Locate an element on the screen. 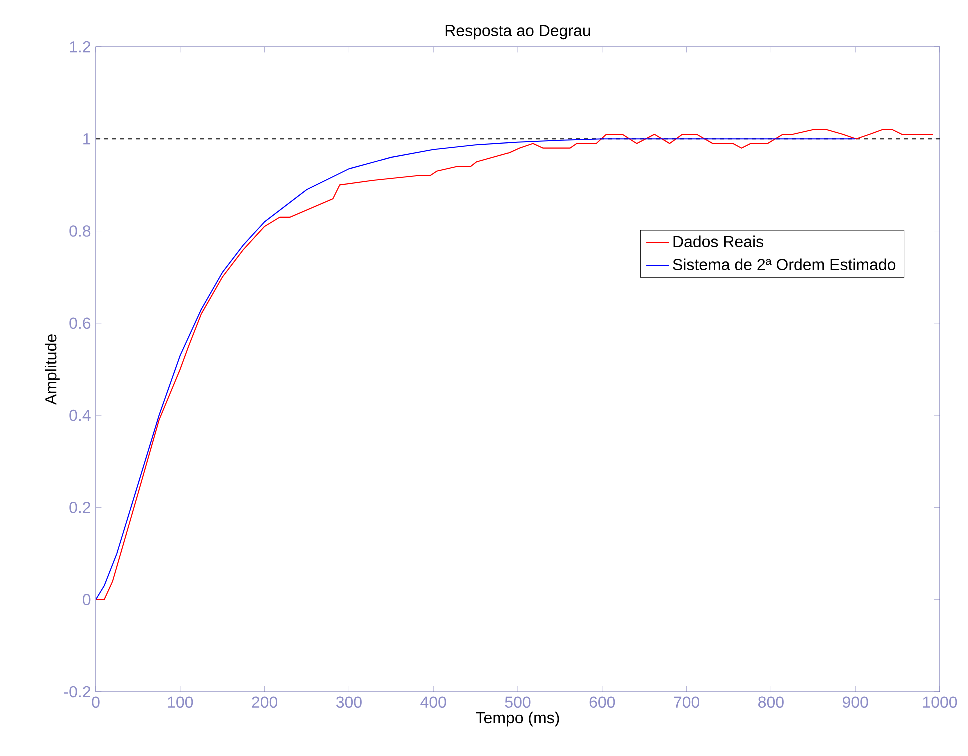 The width and height of the screenshot is (968, 756). y-tick-label: 0.2 is located at coordinates (80, 508).